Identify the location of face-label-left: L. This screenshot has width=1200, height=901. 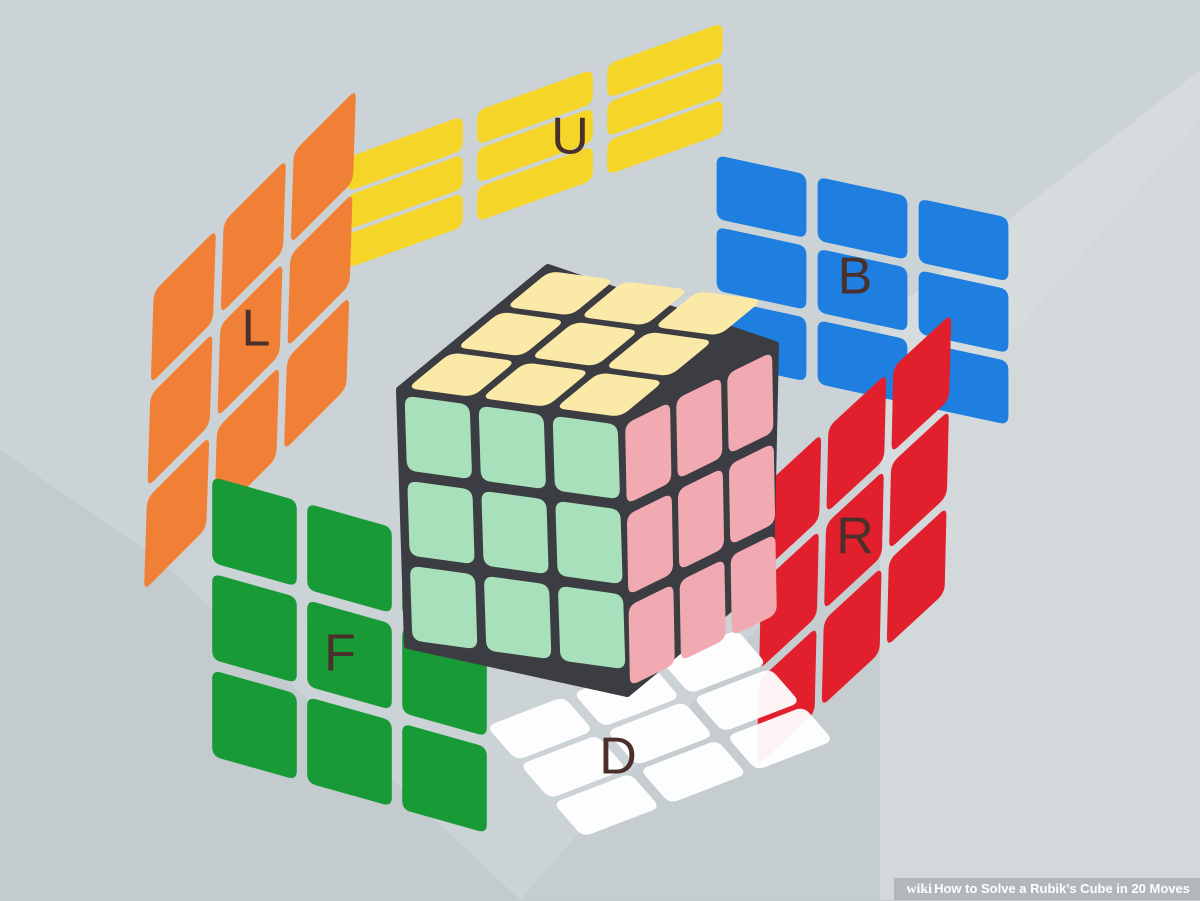
(256, 329).